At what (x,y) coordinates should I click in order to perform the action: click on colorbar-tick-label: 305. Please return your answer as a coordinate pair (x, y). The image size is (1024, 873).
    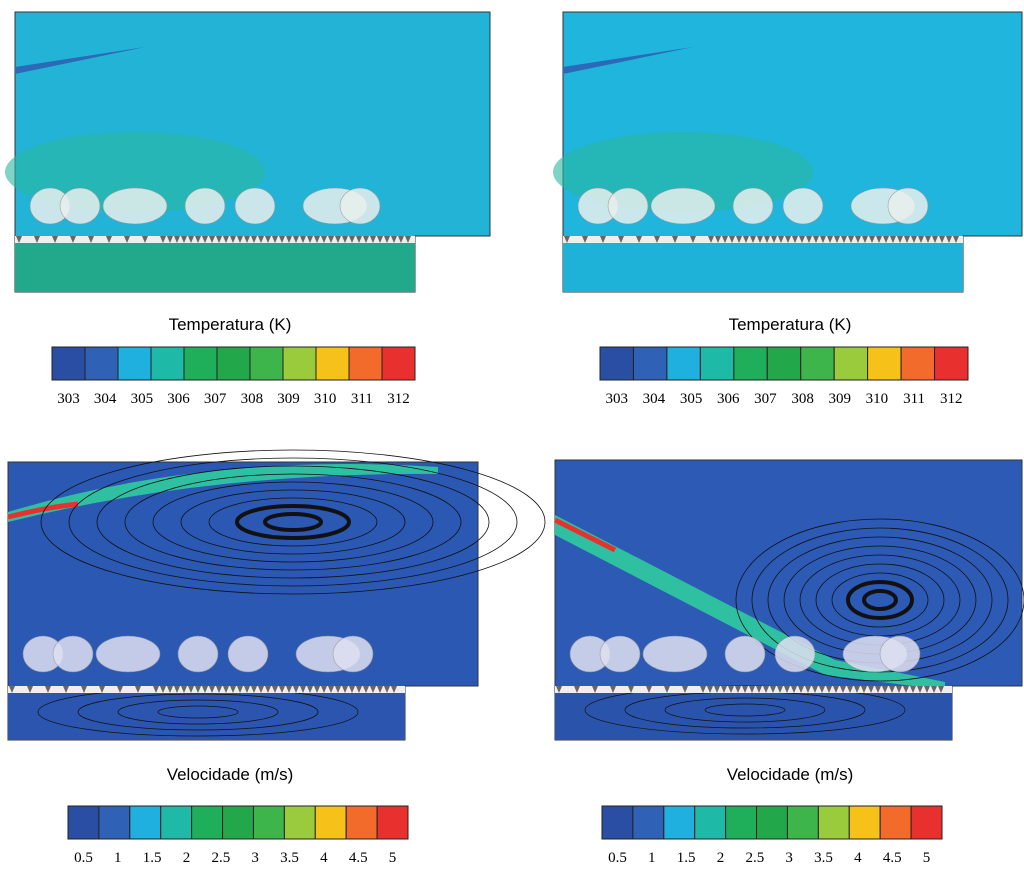
    Looking at the image, I should click on (142, 399).